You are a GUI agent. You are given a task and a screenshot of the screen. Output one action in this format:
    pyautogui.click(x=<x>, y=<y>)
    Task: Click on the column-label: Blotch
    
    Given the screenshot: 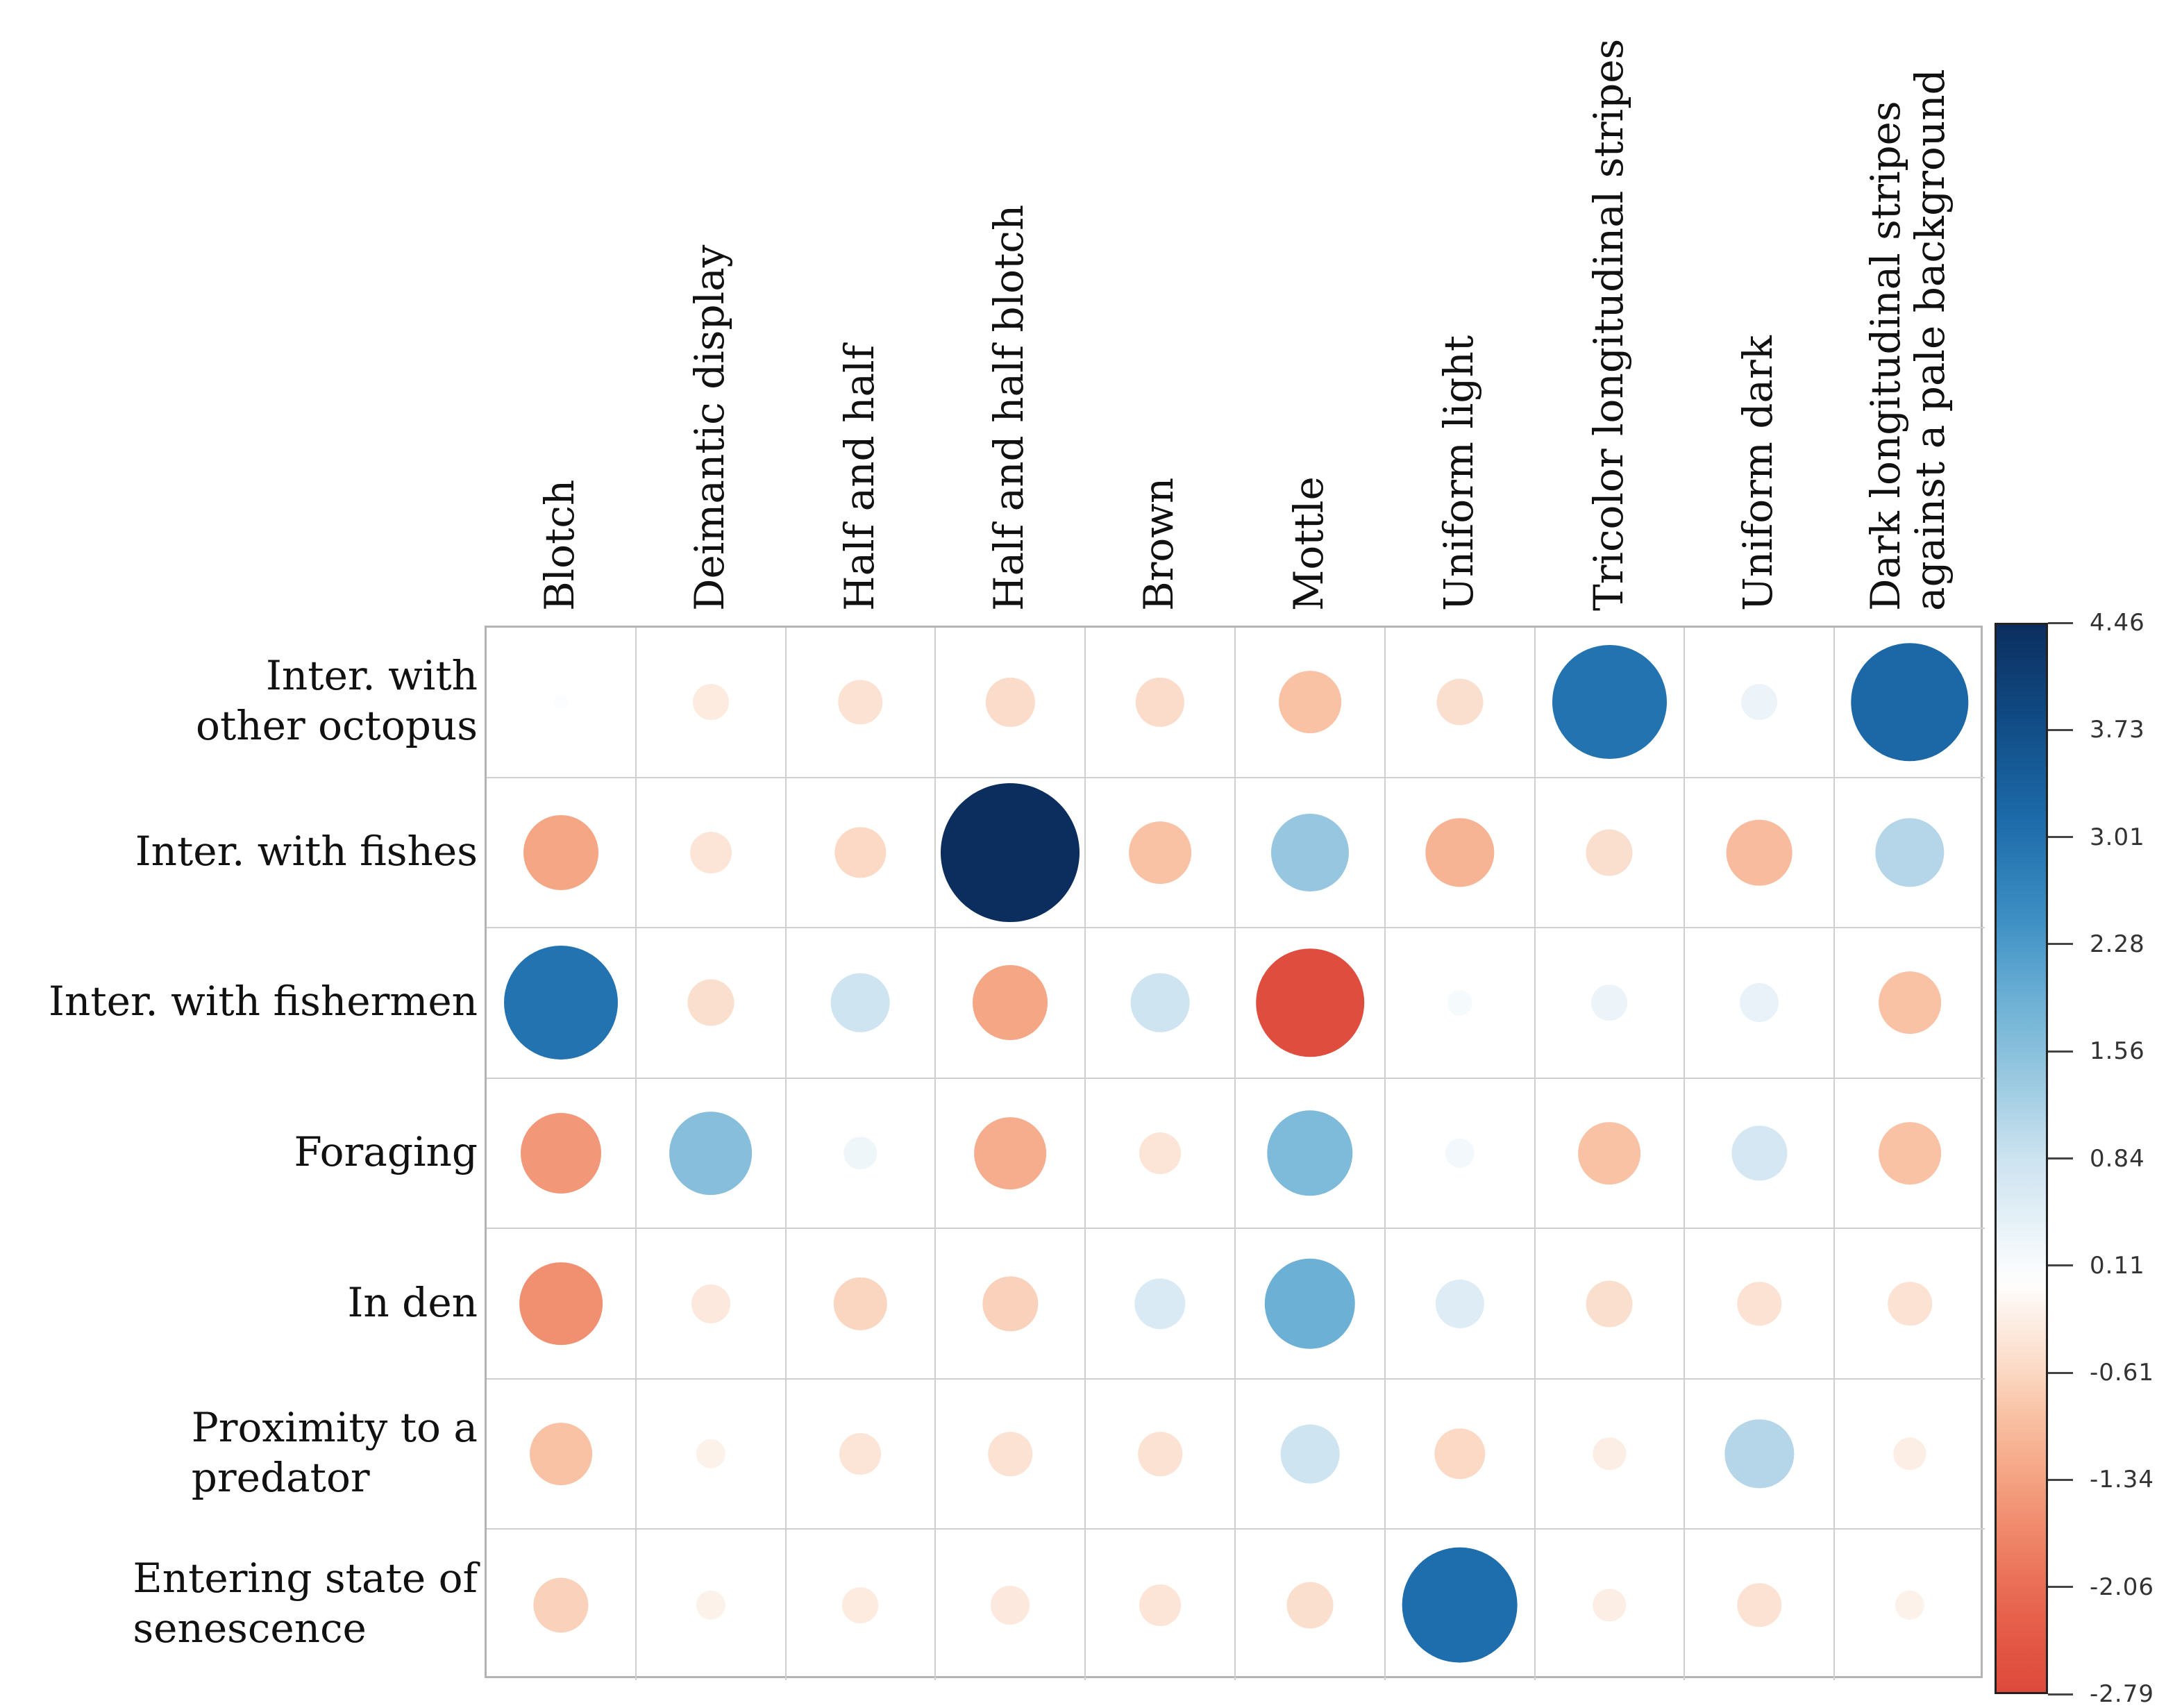 What is the action you would take?
    pyautogui.click(x=559, y=545)
    